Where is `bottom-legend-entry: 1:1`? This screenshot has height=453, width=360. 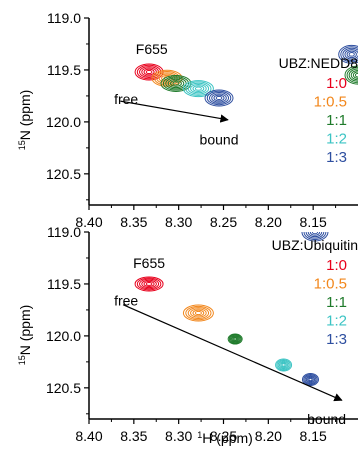
bottom-legend-entry: 1:1 is located at coordinates (336, 302).